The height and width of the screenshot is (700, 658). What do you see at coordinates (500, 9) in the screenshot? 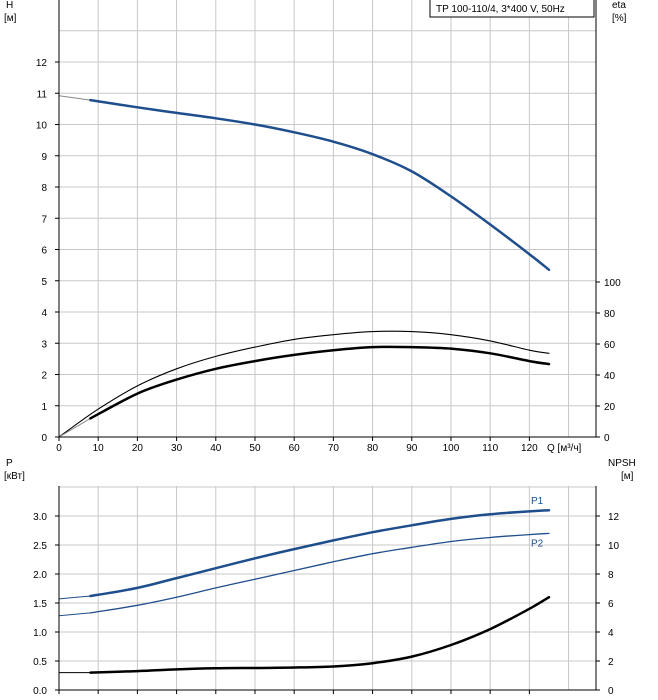
I see `legend-text: TP 100-110/4, 3*400 V, 50Hz` at bounding box center [500, 9].